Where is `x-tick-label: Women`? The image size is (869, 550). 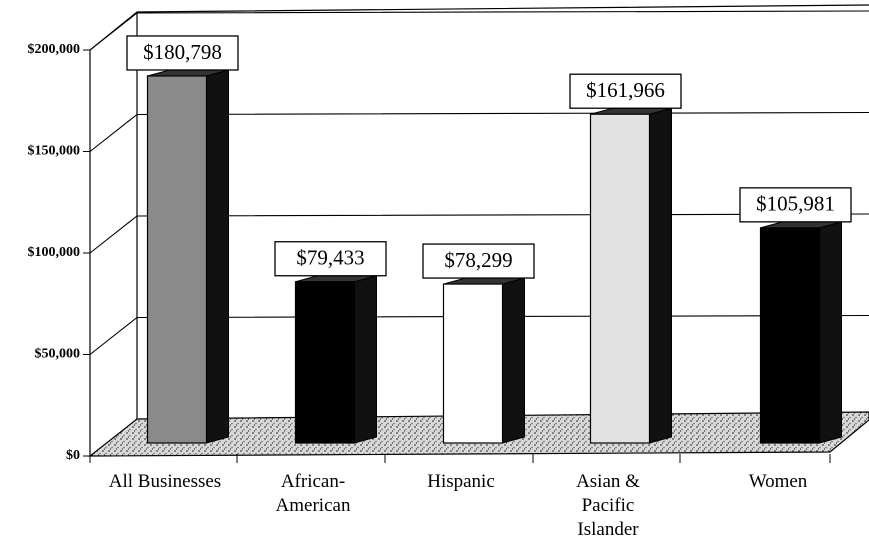
x-tick-label: Women is located at coordinates (778, 481).